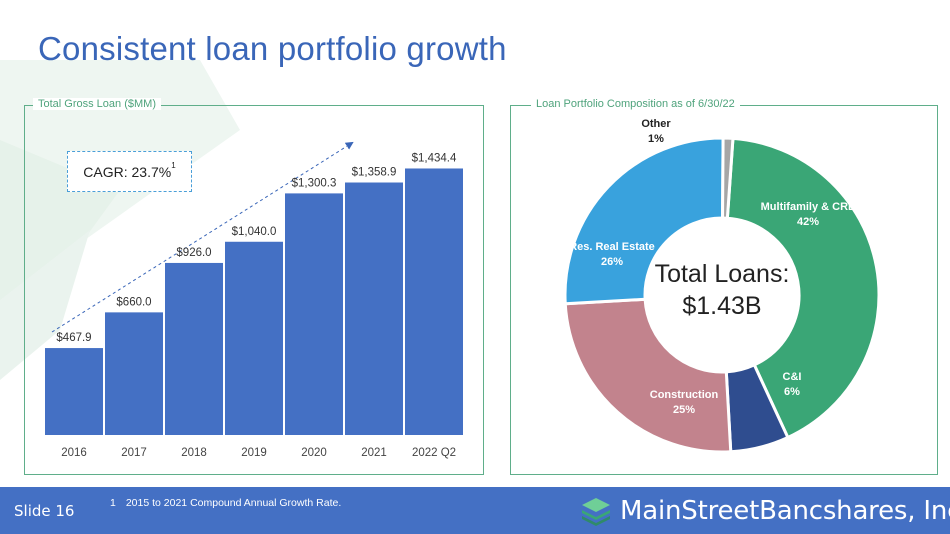 Image resolution: width=950 pixels, height=534 pixels. What do you see at coordinates (803, 288) in the screenshot?
I see `donut-slice-multifamily-cre` at bounding box center [803, 288].